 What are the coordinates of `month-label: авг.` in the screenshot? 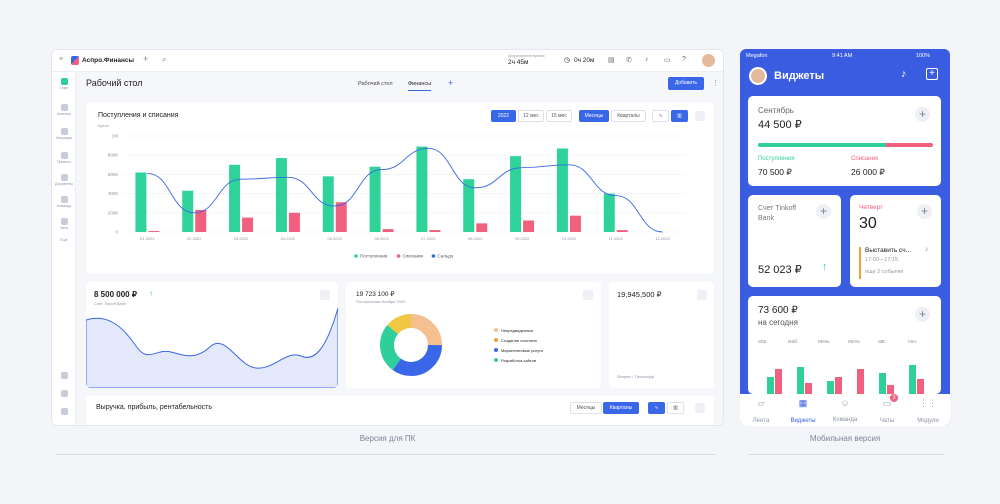 It's located at (882, 342).